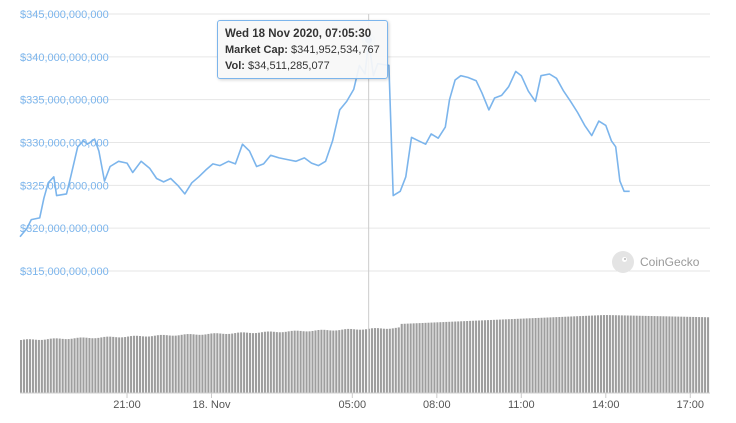 This screenshot has width=736, height=423. I want to click on tooltip-vol-label: Vol:, so click(235, 66).